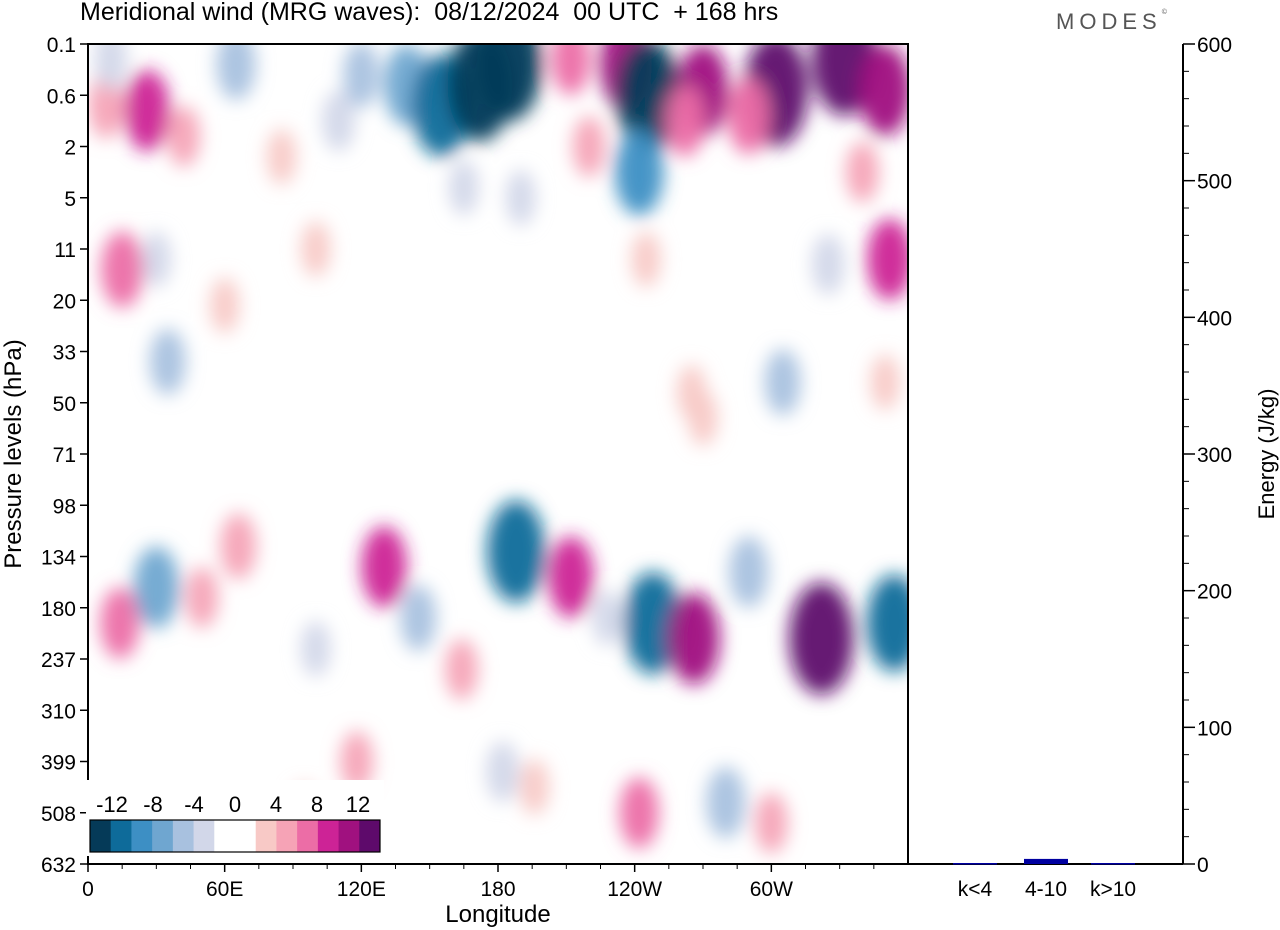 This screenshot has height=930, width=1280. Describe the element at coordinates (235, 818) in the screenshot. I see `colorbar: -12 -8 -4 0 4 8 12` at that location.